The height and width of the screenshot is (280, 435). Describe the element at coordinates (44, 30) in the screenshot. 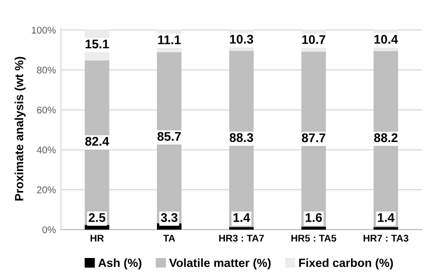

I see `y-tick-label: 100%` at that location.